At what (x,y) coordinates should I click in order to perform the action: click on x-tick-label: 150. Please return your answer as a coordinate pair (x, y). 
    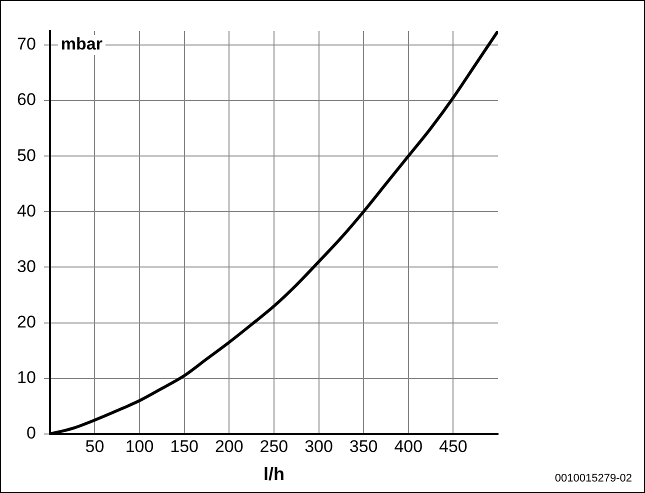
    Looking at the image, I should click on (184, 446).